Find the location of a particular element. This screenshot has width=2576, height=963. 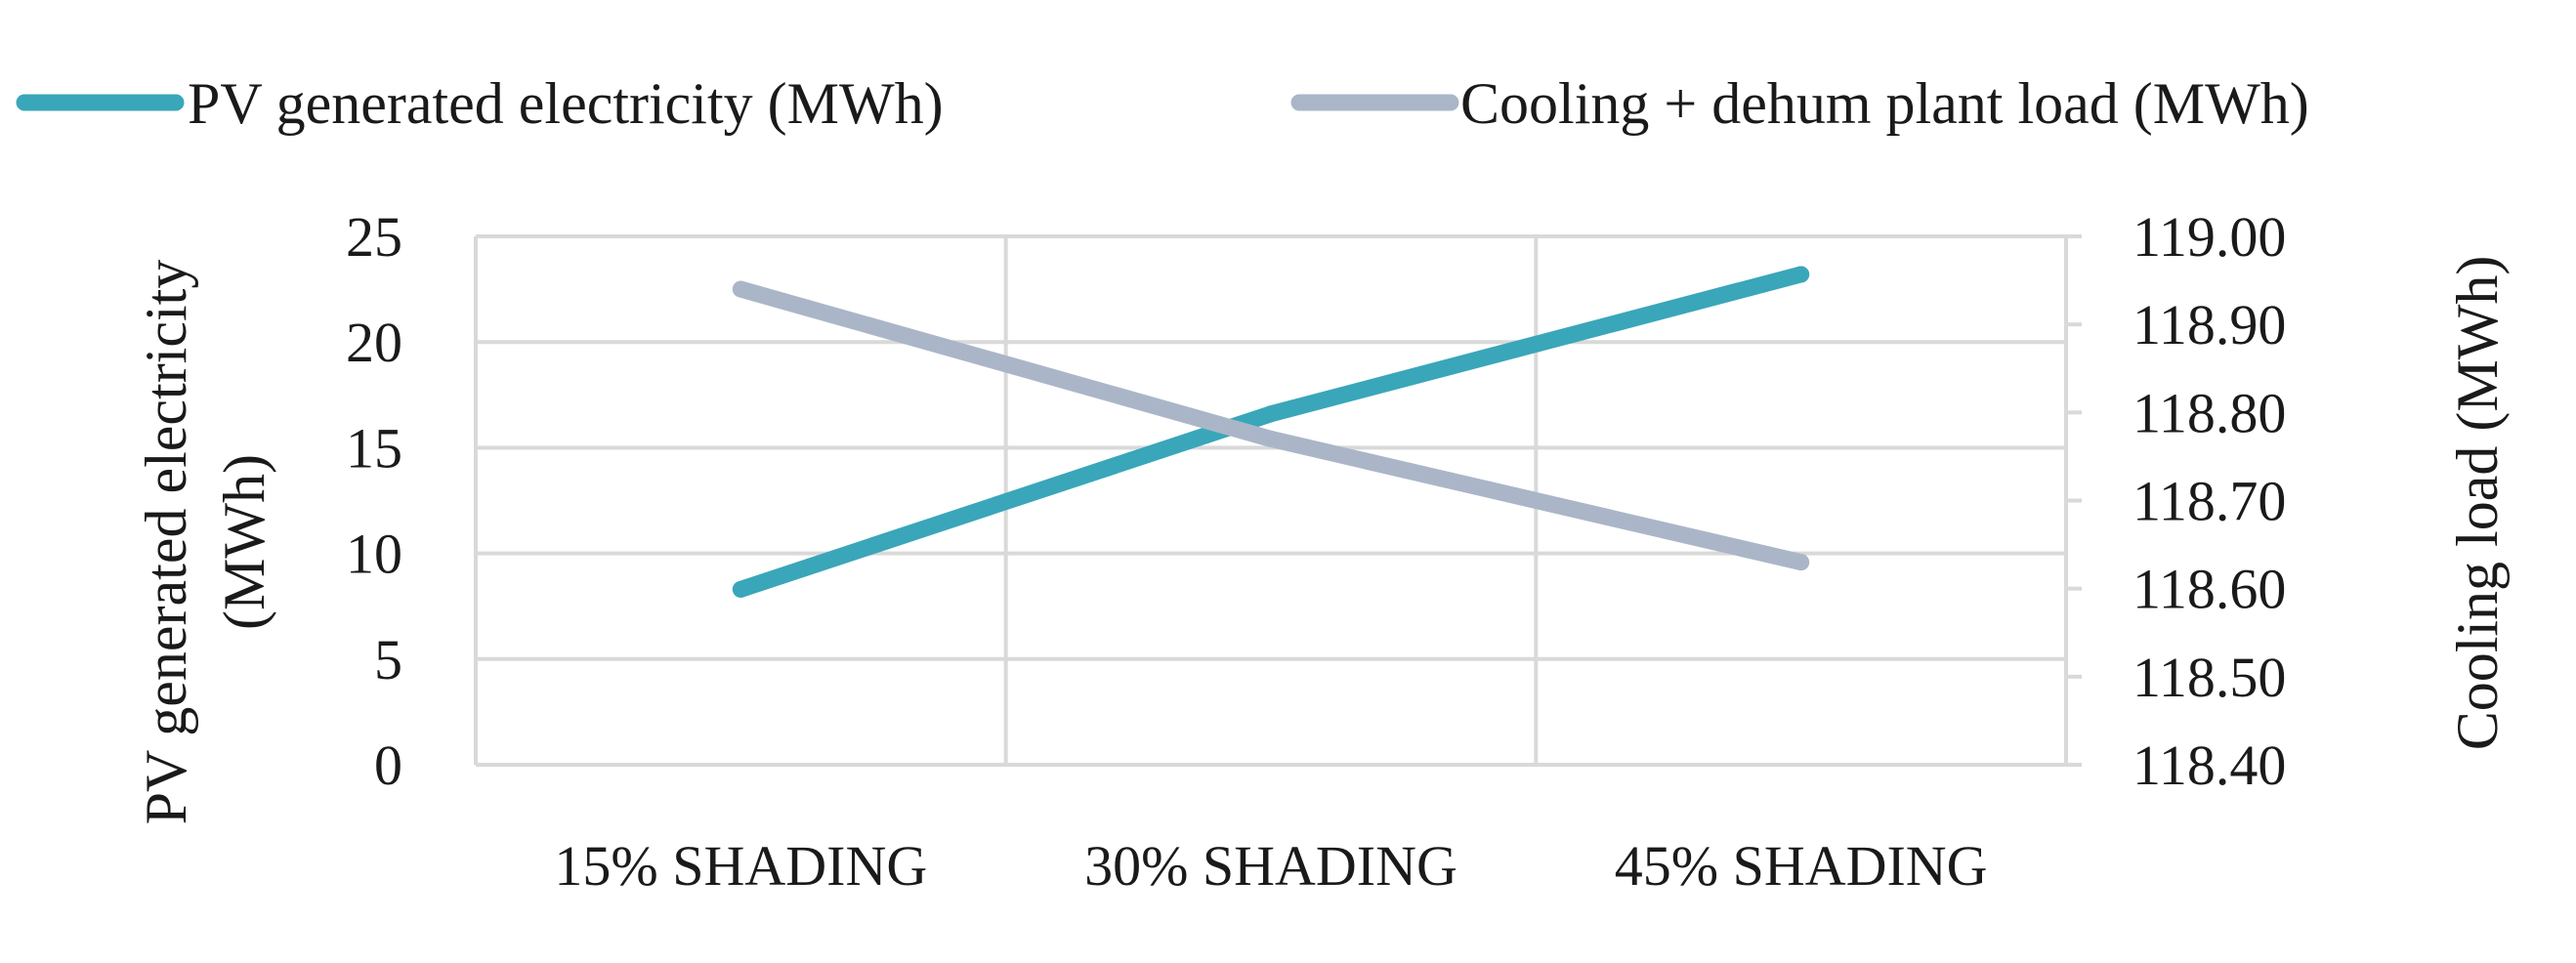

left-axis-ticks: 0 5 10 15 20 25 is located at coordinates (374, 501).